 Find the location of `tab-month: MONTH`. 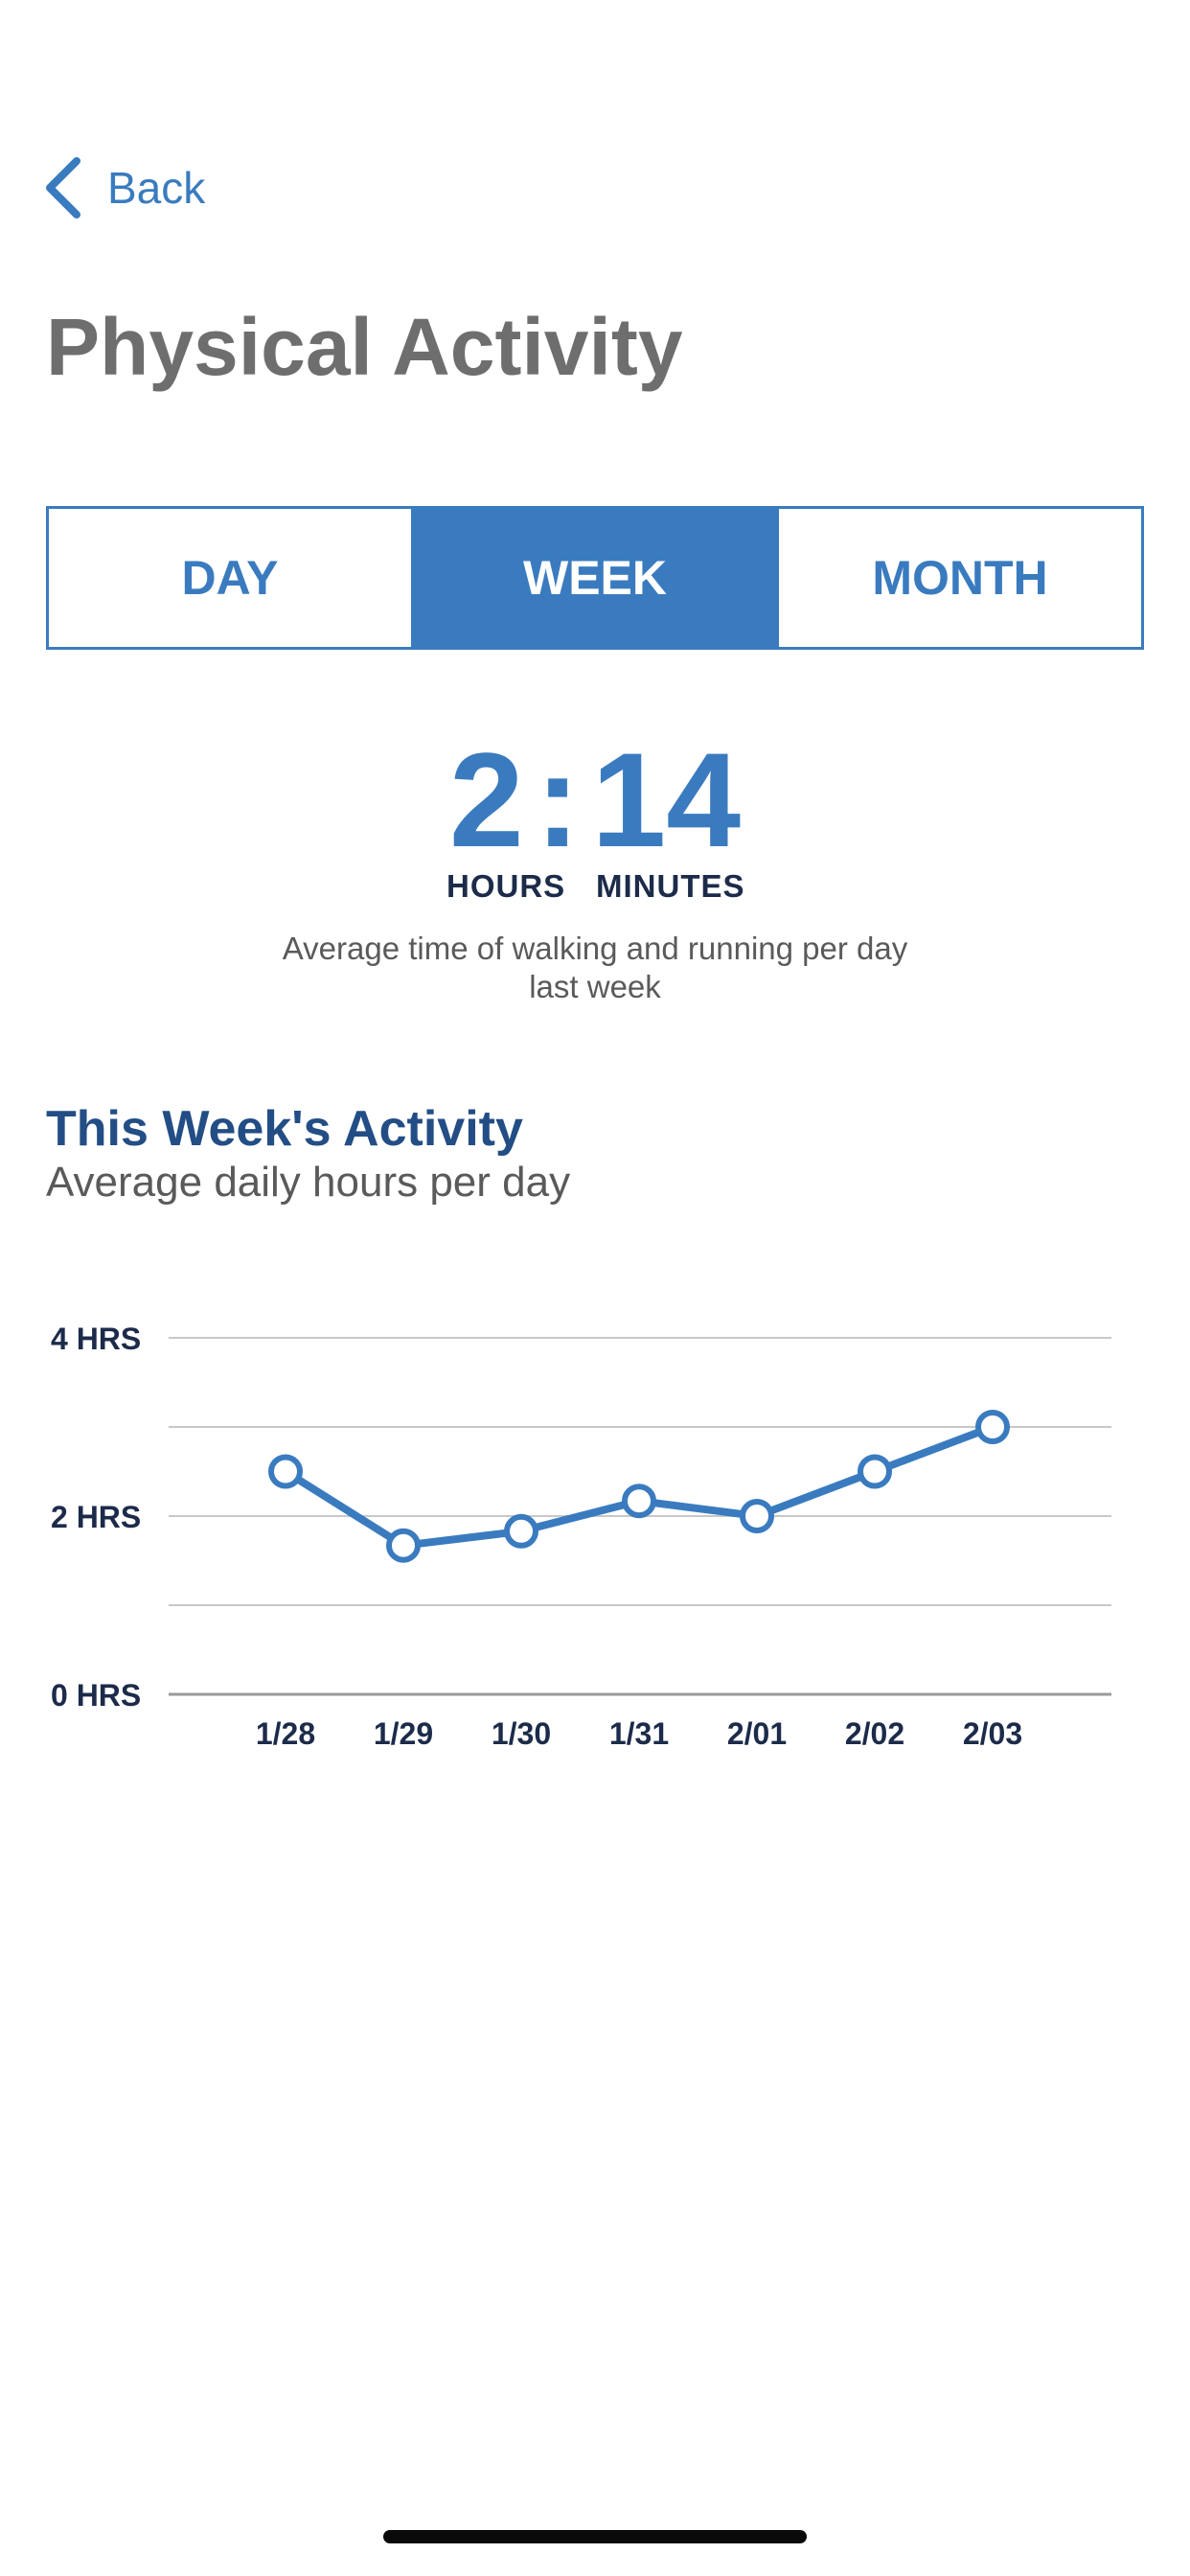

tab-month: MONTH is located at coordinates (960, 578).